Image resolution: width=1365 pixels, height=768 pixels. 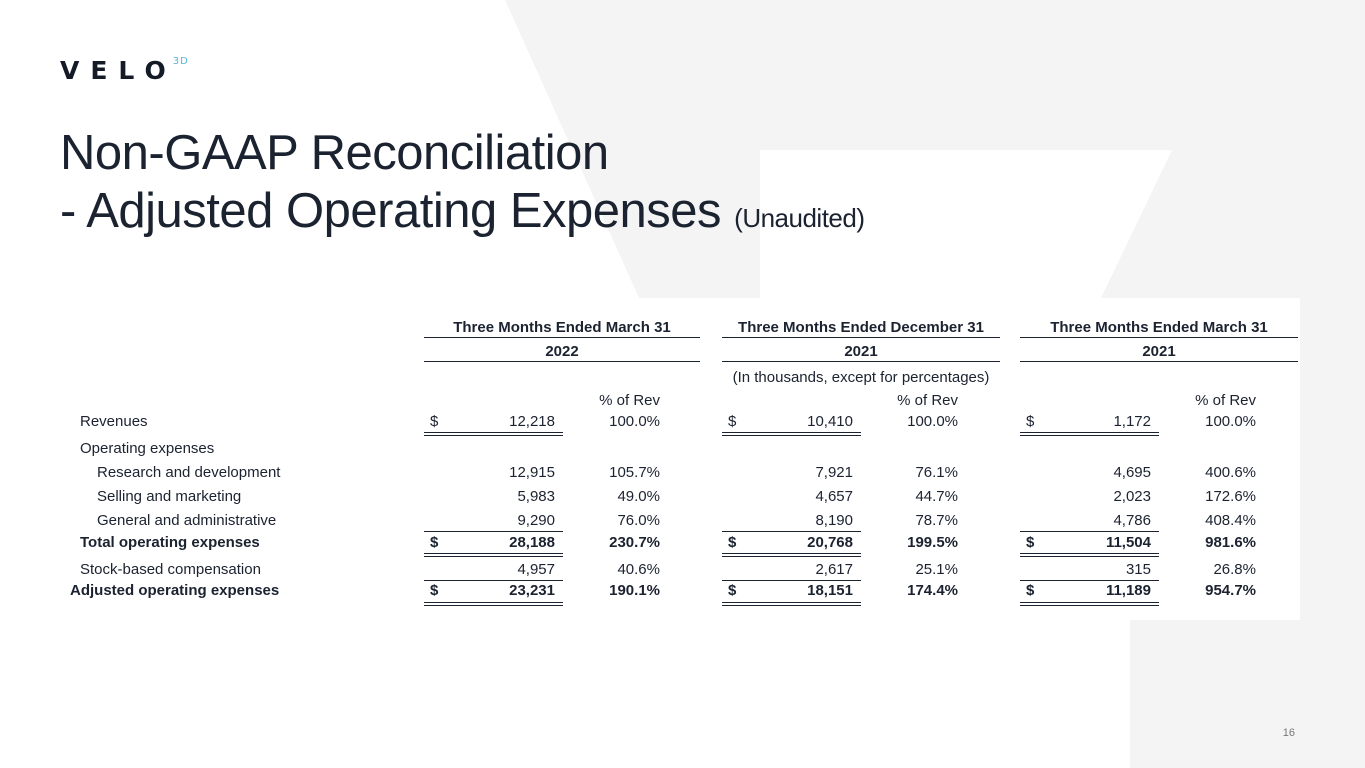 I want to click on row-label: Selling and marketing, so click(x=169, y=496).